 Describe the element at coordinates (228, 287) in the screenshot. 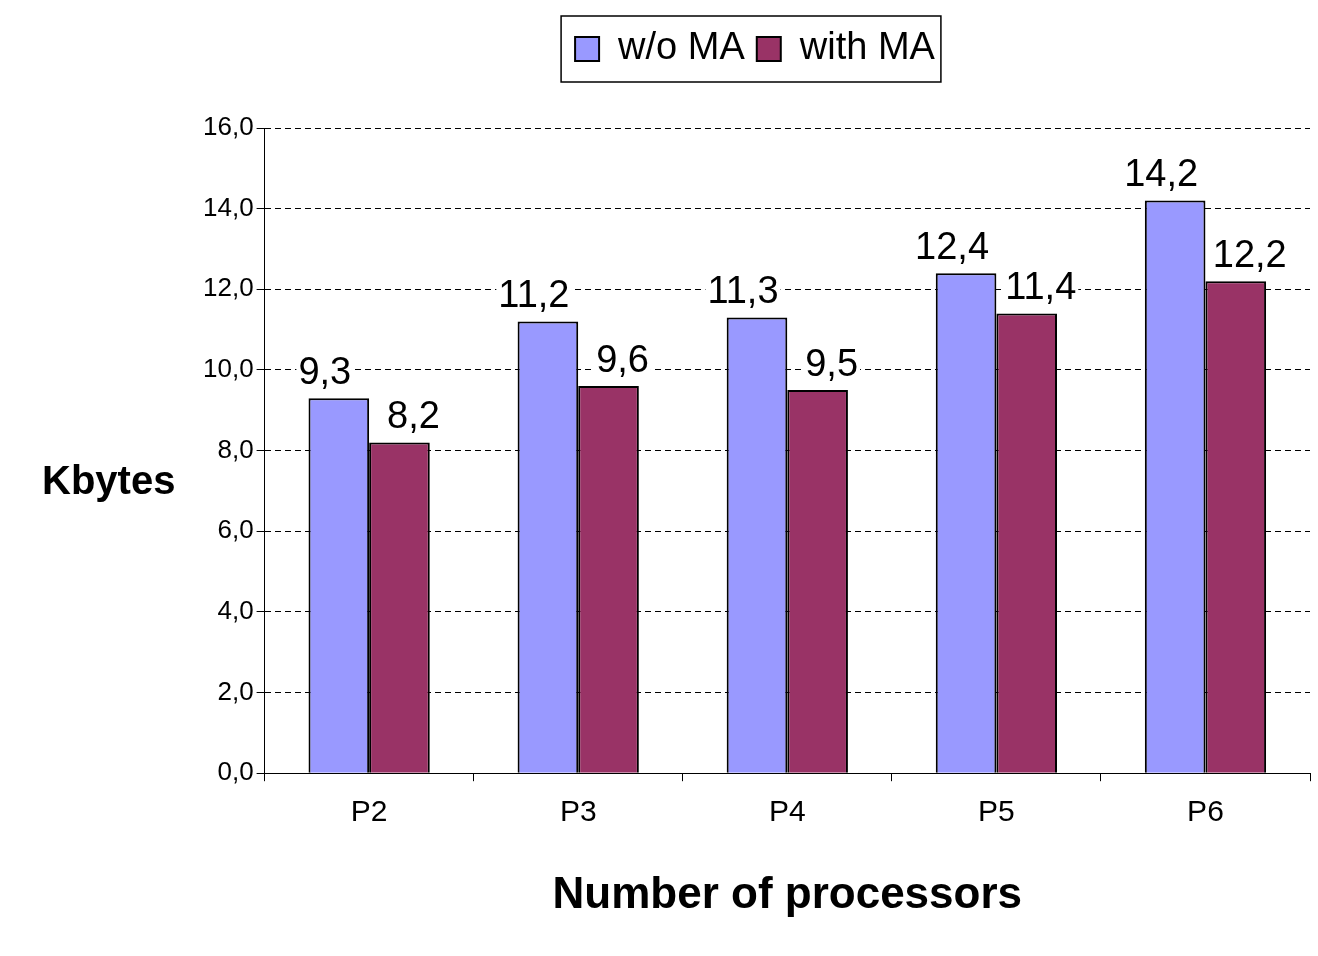

I see `y-tick-label: 12,0` at that location.